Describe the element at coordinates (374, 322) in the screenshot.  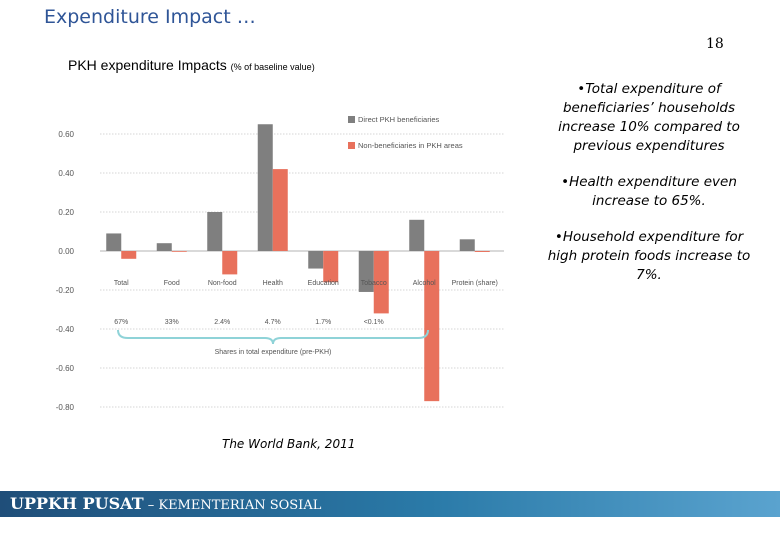
I see `share-value: <0.1%` at that location.